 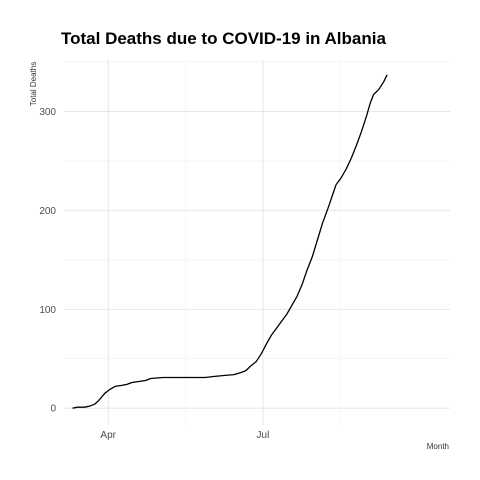 I want to click on y-tick-label: 200, so click(x=47, y=211).